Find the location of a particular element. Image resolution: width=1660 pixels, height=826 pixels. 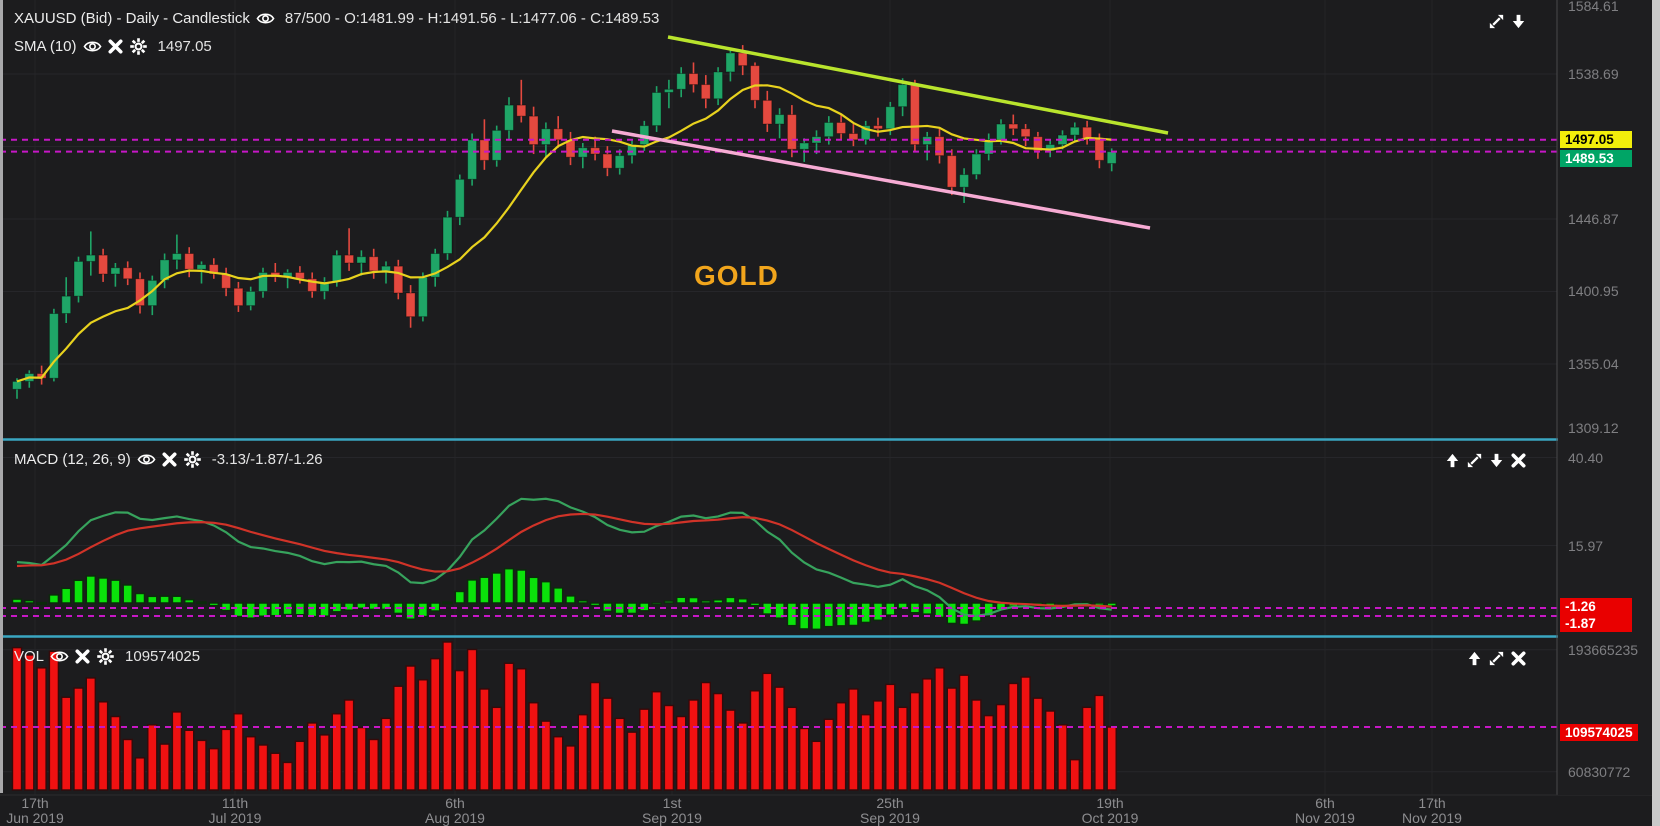

close-price-badge: 1489.53 is located at coordinates (1596, 158).